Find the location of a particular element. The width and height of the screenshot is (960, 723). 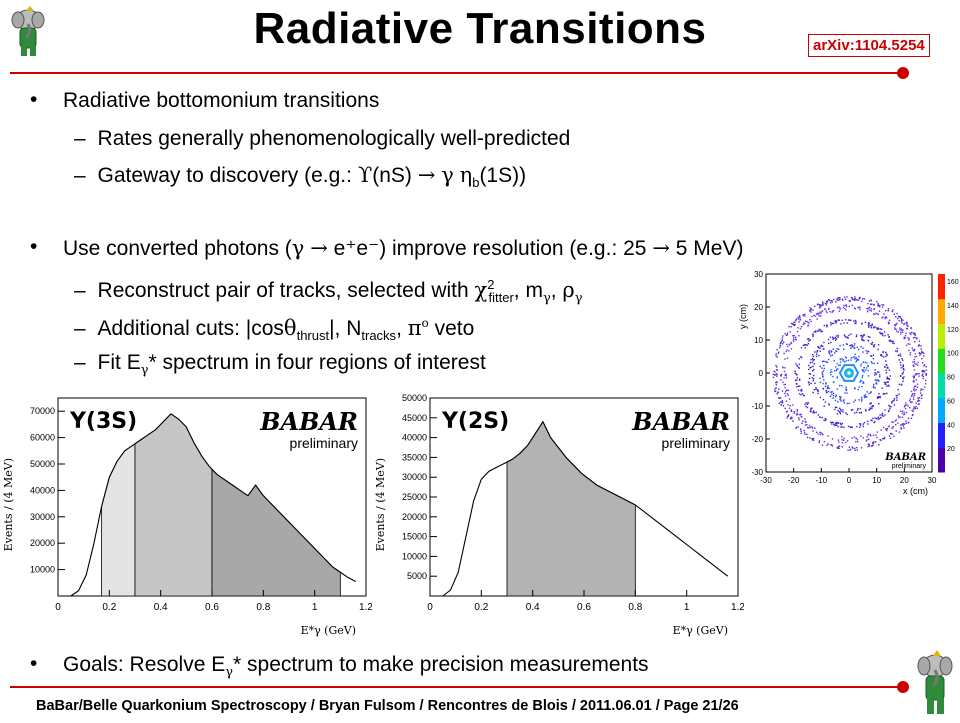

colorbar-label: 160 is located at coordinates (953, 282).